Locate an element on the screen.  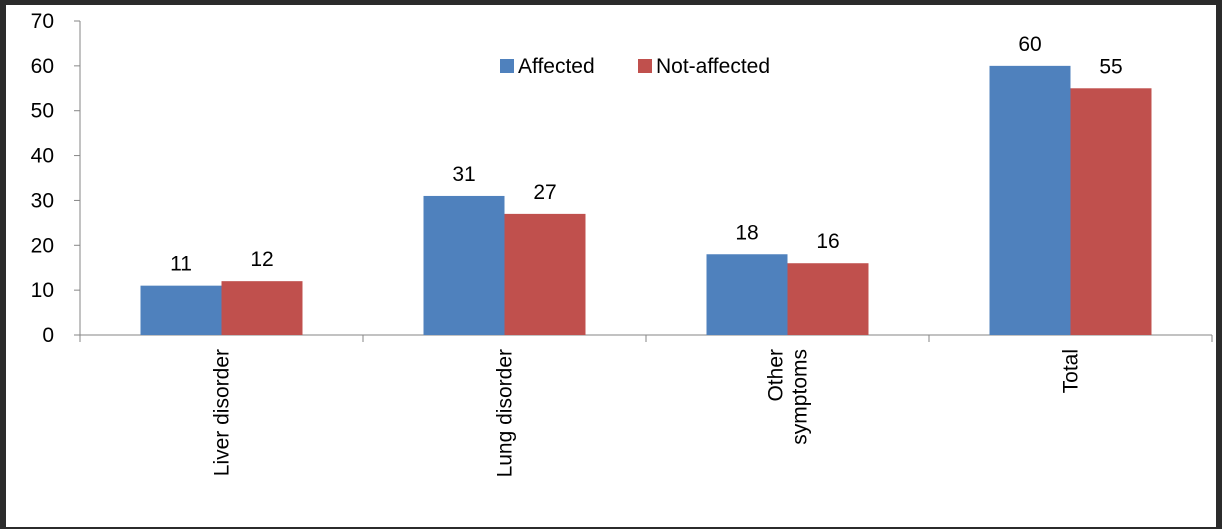
legend-item-affected: Affected is located at coordinates (547, 66).